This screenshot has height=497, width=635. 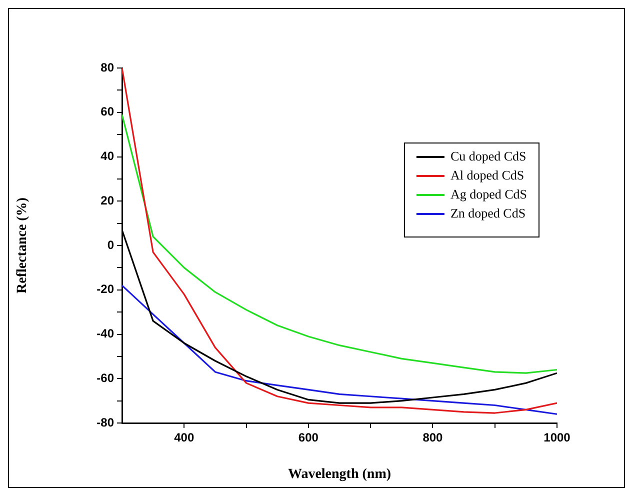 I want to click on legend-label: Zn doped CdS, so click(x=488, y=212).